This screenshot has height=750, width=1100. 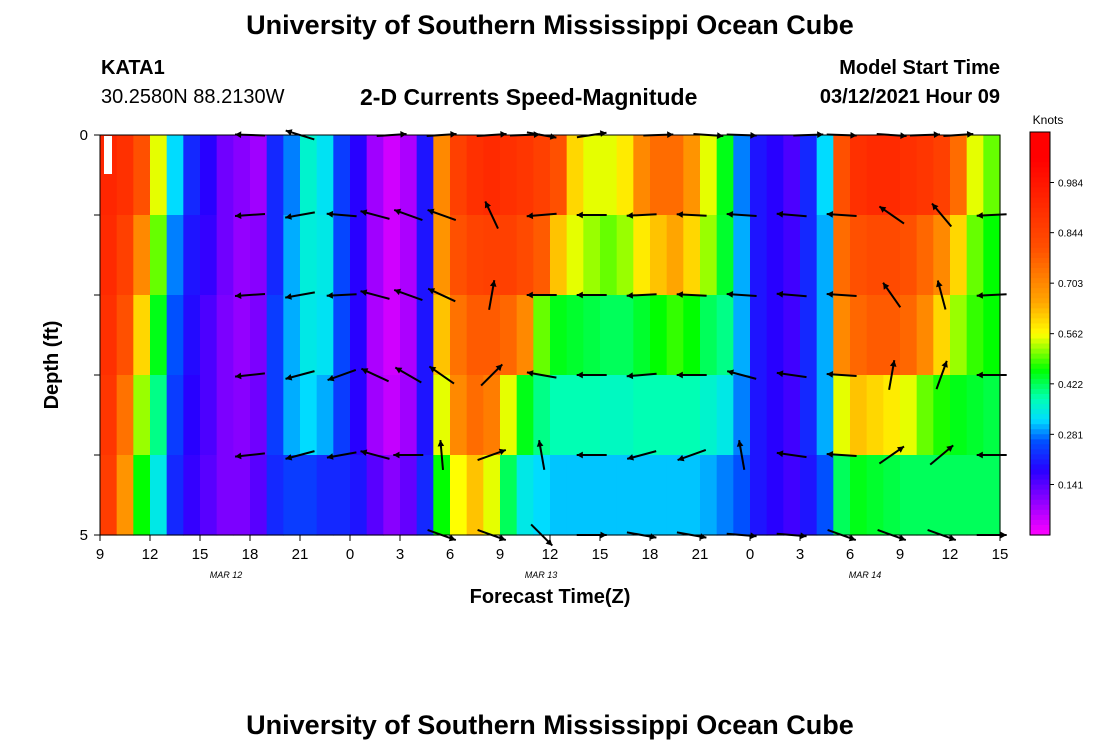 I want to click on x-tick-label: 9, so click(x=100, y=554).